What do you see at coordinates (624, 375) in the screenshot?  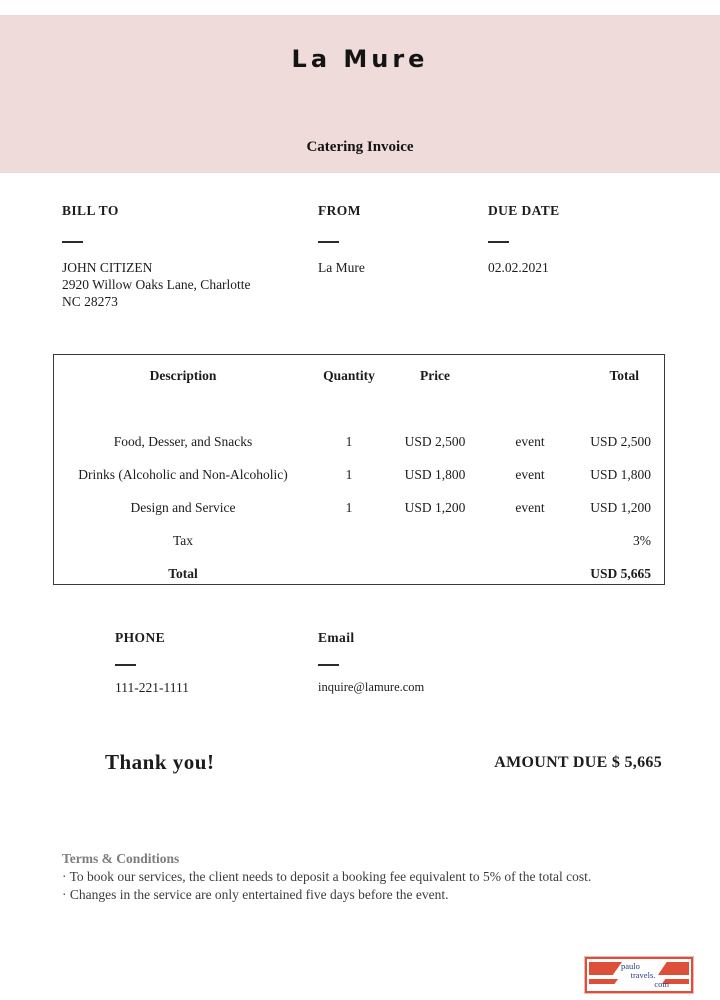 I see `header-total: Total` at bounding box center [624, 375].